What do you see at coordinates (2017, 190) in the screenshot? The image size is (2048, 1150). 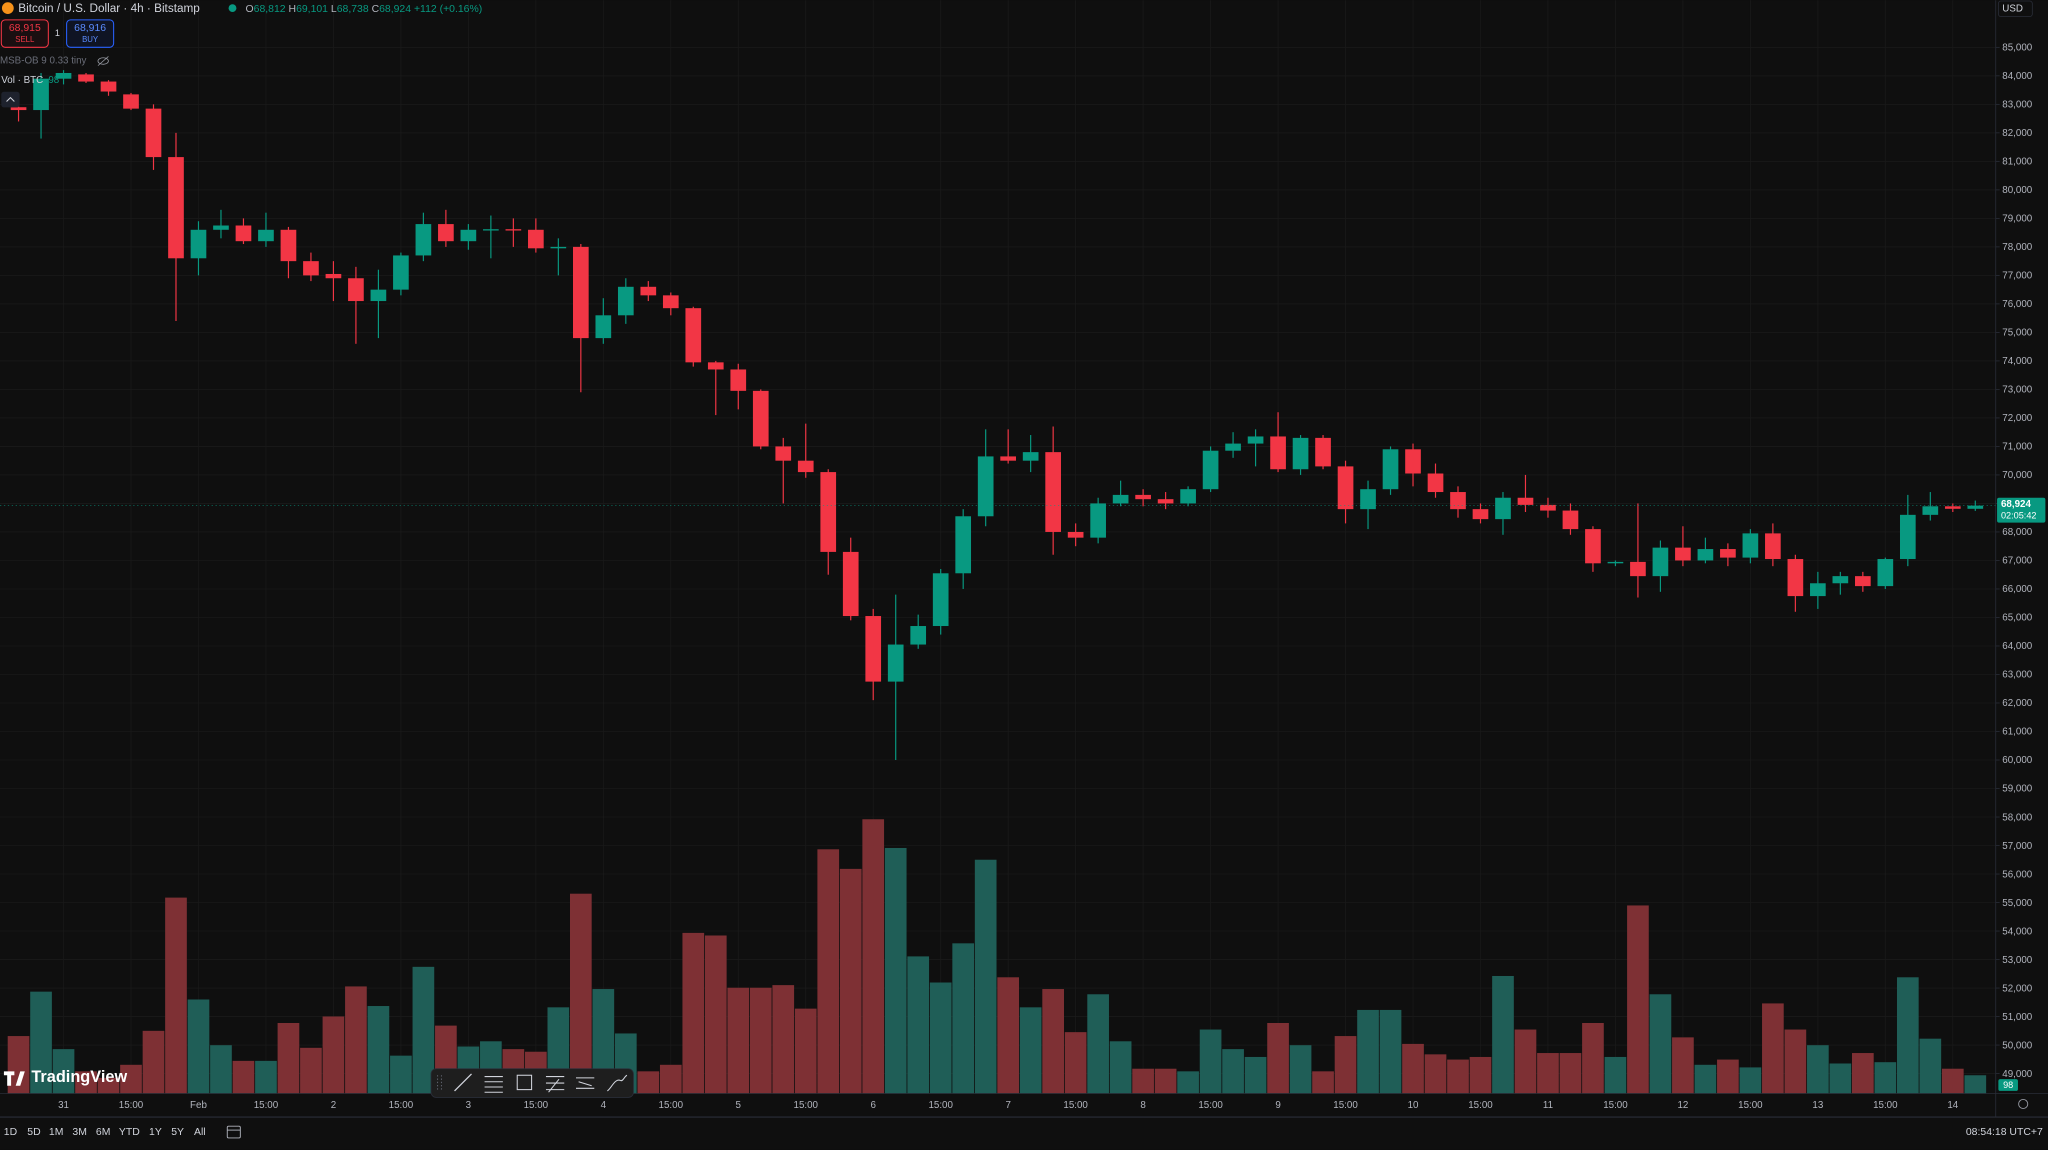 I see `y-tick-label: 80,000` at bounding box center [2017, 190].